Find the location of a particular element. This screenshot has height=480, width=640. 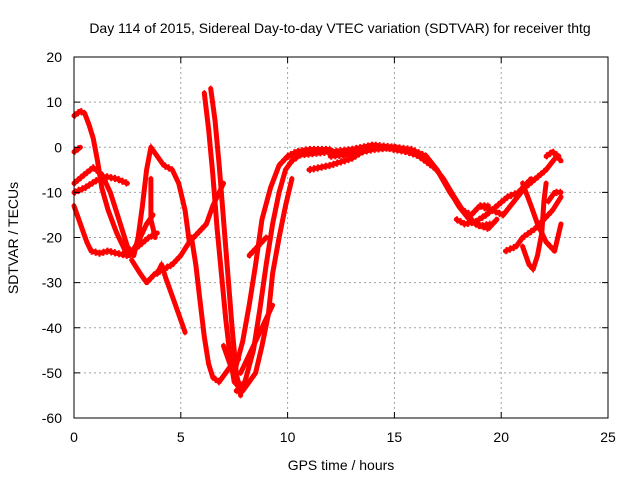

series-h-marks-low is located at coordinates (171, 300).